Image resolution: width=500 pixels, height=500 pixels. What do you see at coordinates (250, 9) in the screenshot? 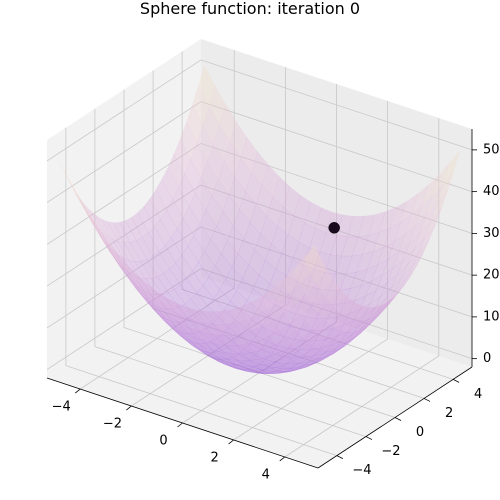
I see `chart-title: Sphere function: iteration 0` at bounding box center [250, 9].